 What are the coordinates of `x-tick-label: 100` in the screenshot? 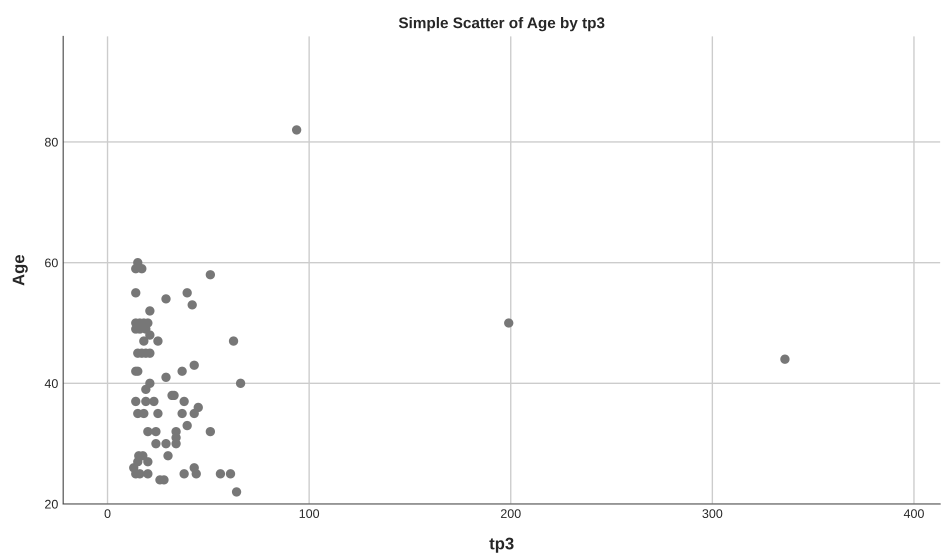 It's located at (310, 513).